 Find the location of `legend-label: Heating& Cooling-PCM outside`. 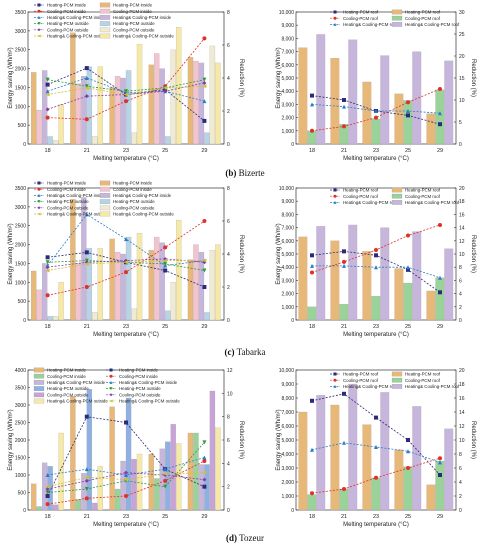

legend-label: Heating& Cooling-PCM outside is located at coordinates (143, 214).